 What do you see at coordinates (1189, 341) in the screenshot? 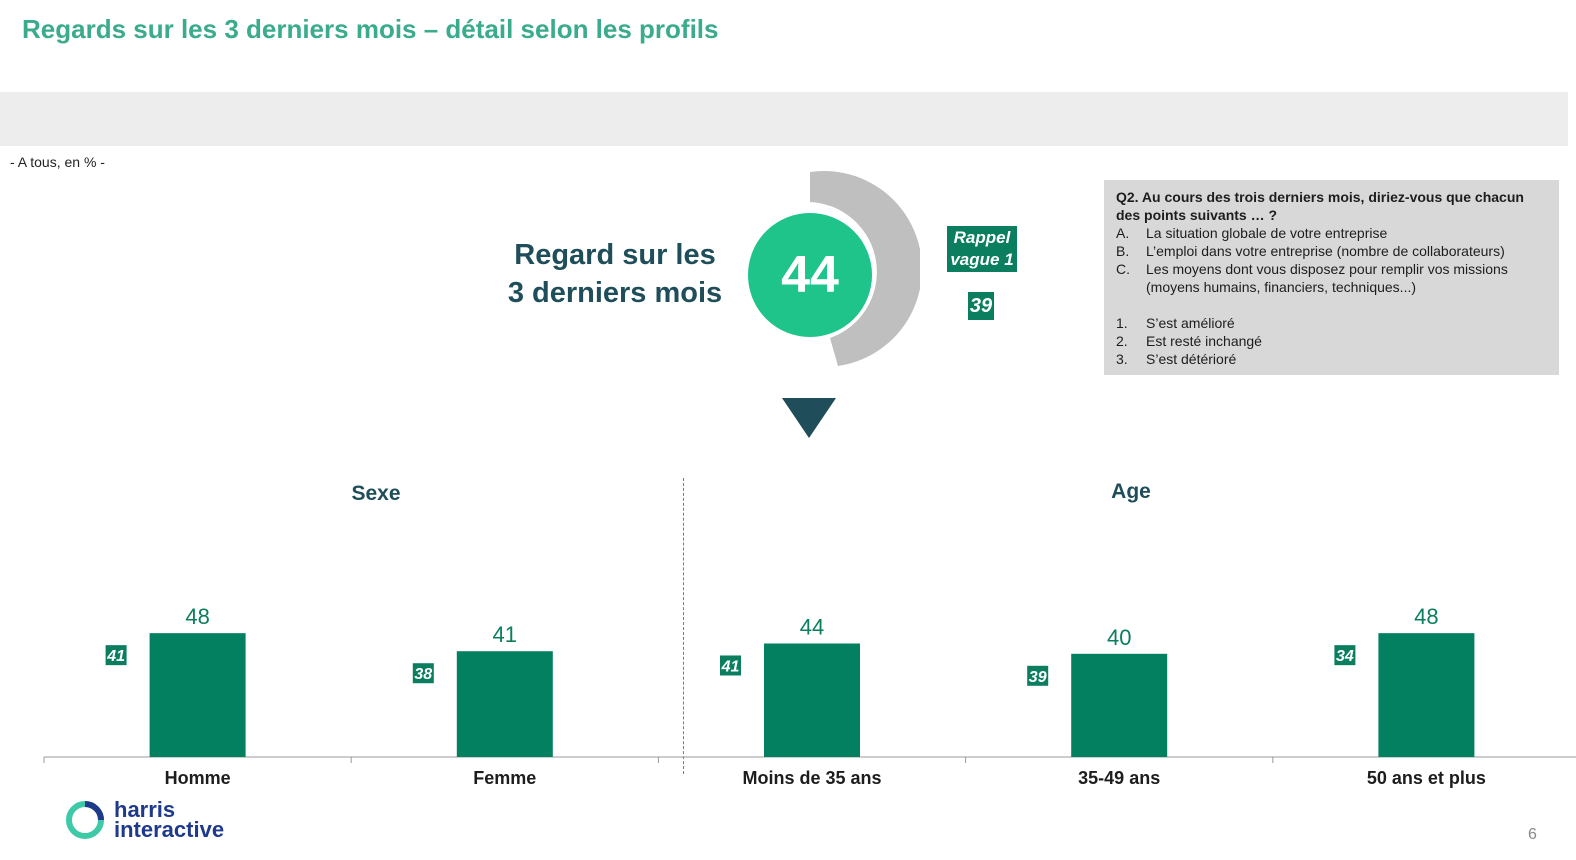
I see `answer-option: 2. Est resté inchangé` at bounding box center [1189, 341].